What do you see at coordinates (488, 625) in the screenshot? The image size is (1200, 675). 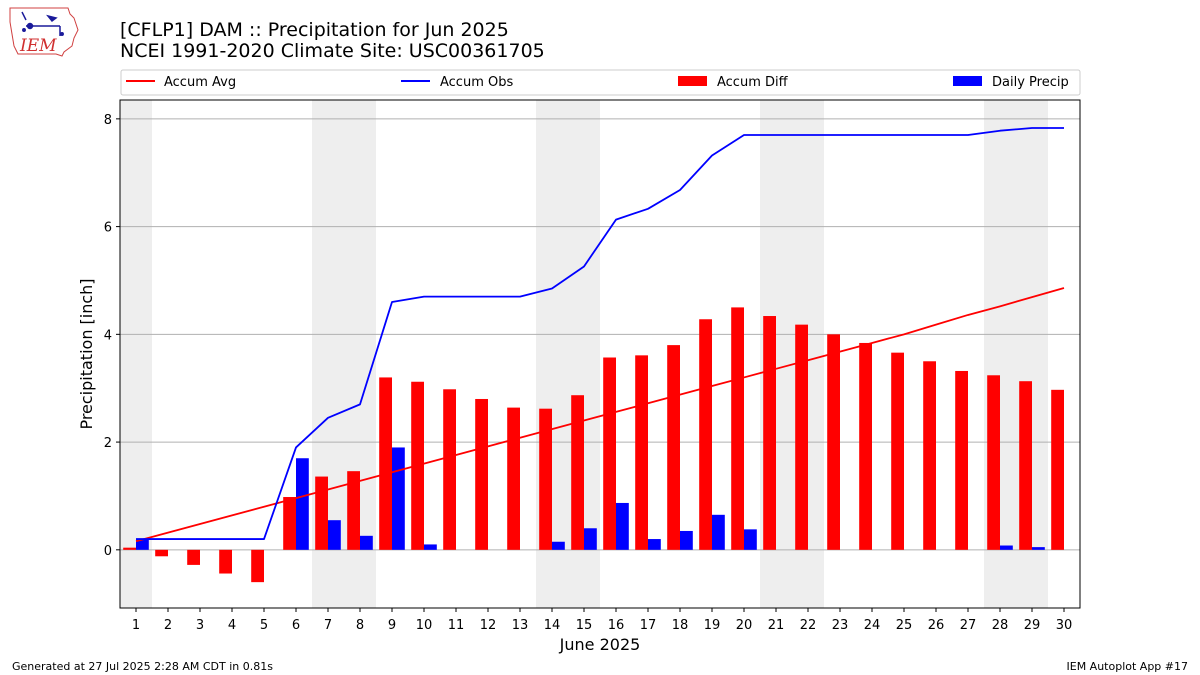 I see `x-tick-label-12: 12` at bounding box center [488, 625].